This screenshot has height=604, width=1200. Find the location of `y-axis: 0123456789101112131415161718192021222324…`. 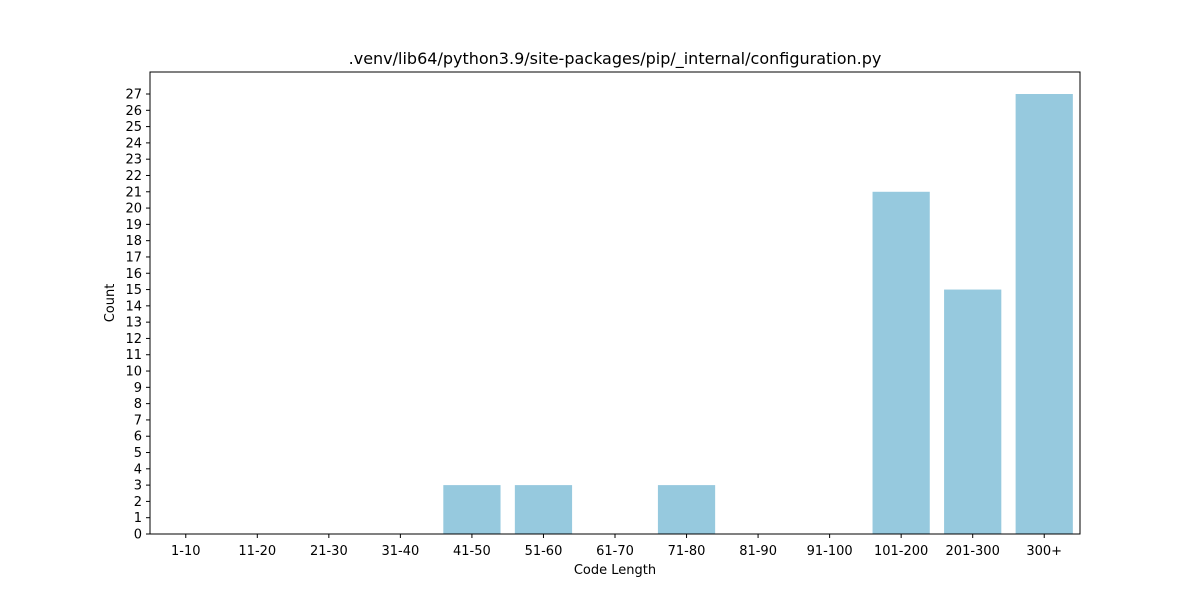

y-axis: 0123456789101112131415161718192021222324… is located at coordinates (137, 315).